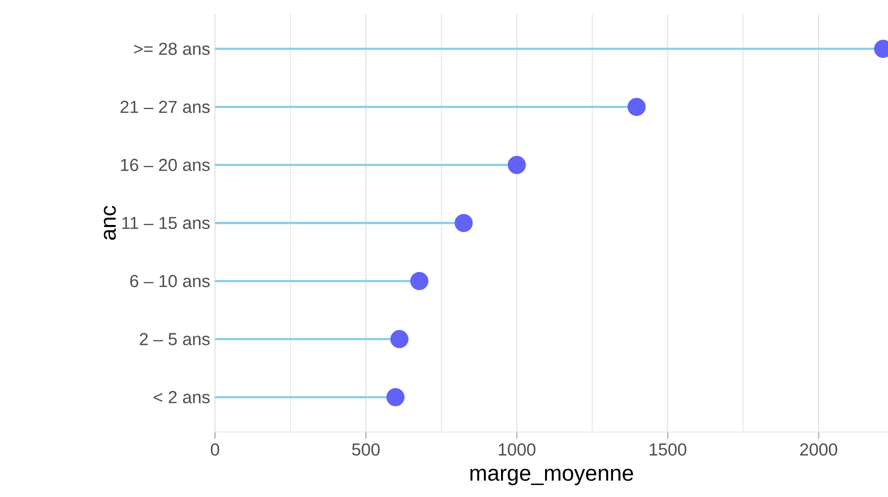  I want to click on y-tick-label: < 2 ans, so click(182, 397).